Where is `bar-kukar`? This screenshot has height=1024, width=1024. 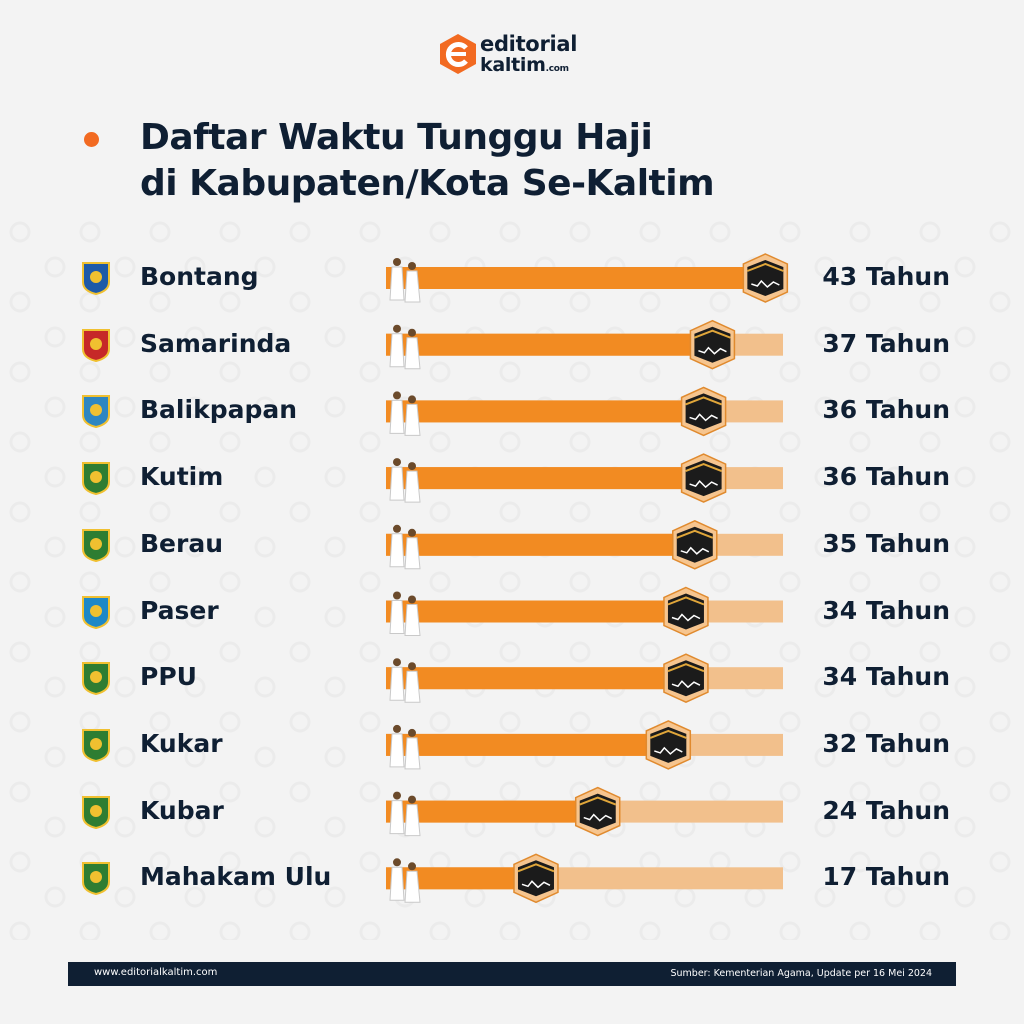 bar-kukar is located at coordinates (527, 744).